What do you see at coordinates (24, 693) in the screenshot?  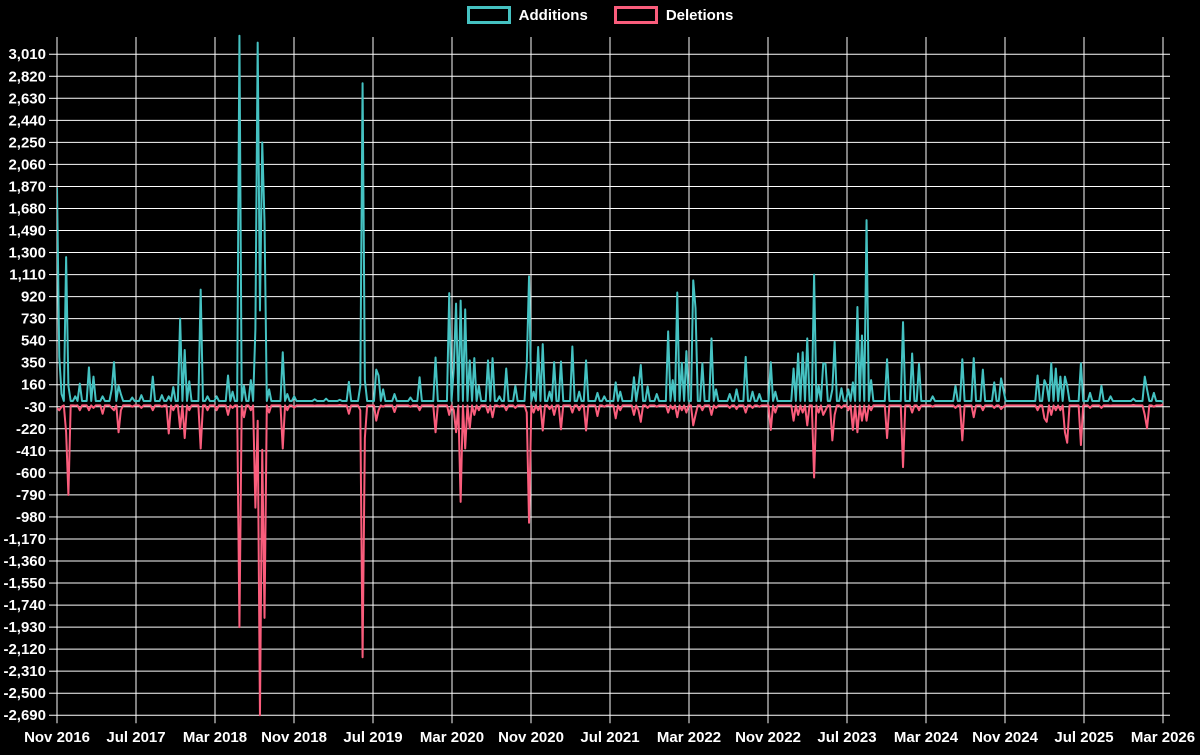 I see `svg-text: -2,500` at bounding box center [24, 693].